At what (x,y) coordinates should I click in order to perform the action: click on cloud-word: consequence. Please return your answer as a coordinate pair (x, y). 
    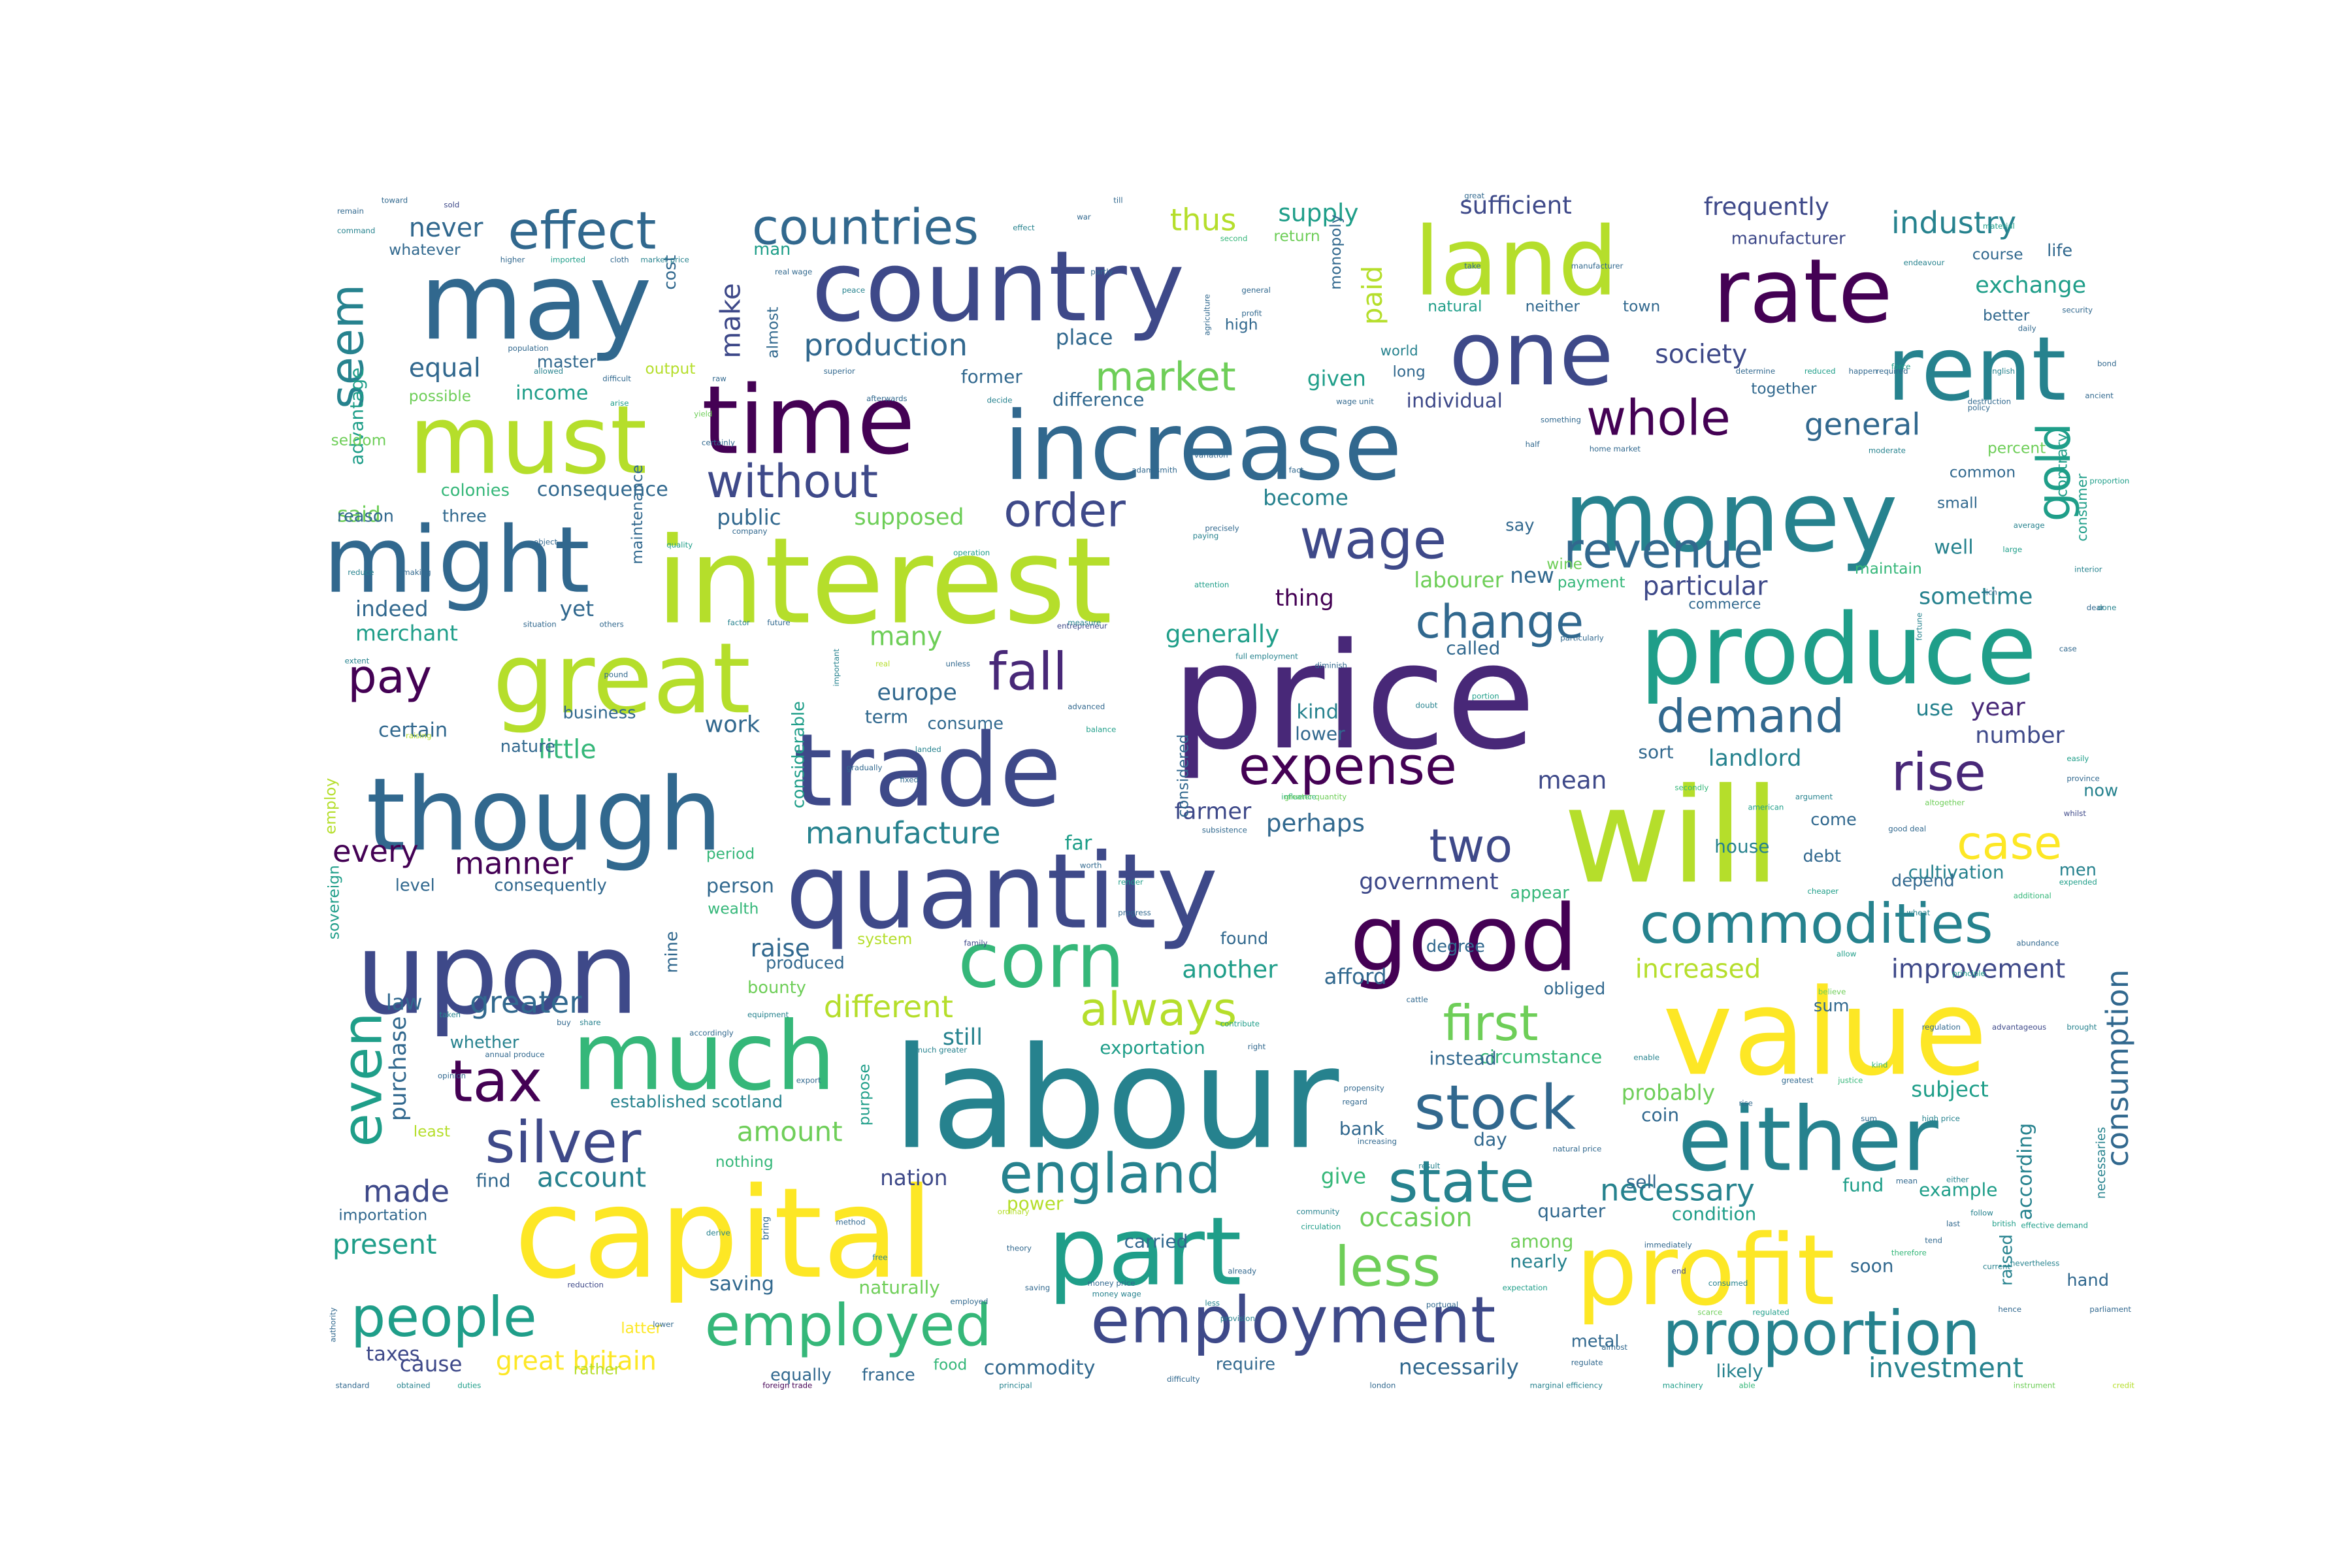
    Looking at the image, I should click on (602, 489).